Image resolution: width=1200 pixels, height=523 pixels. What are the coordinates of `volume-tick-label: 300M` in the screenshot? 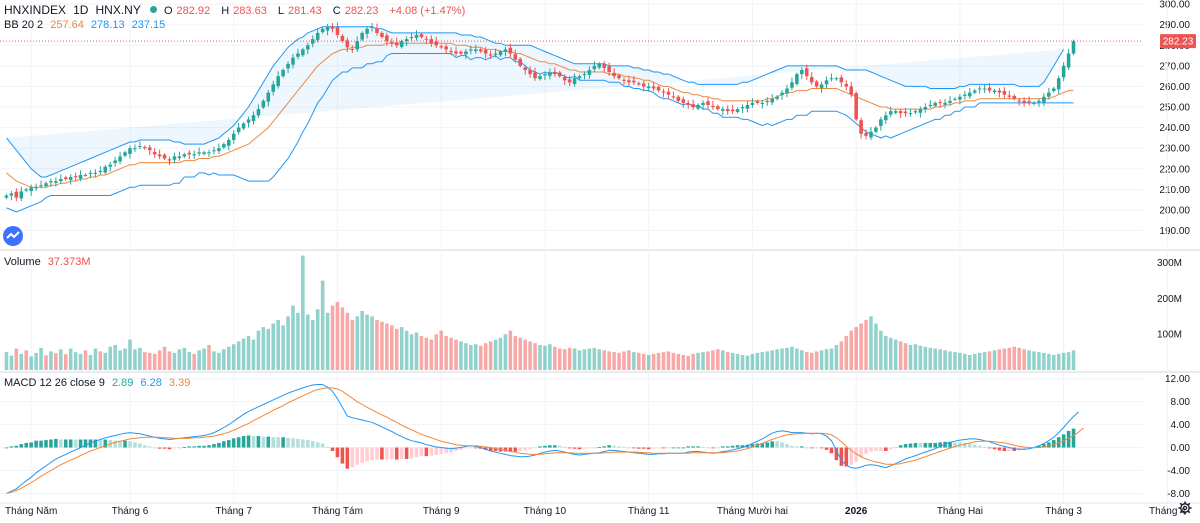 It's located at (1169, 263).